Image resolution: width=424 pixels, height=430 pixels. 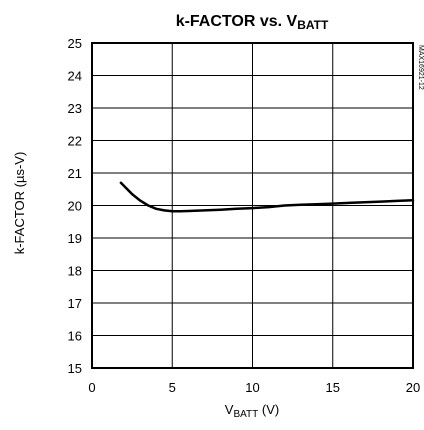 I want to click on x-axis-label-subscript: BATT, so click(x=245, y=414).